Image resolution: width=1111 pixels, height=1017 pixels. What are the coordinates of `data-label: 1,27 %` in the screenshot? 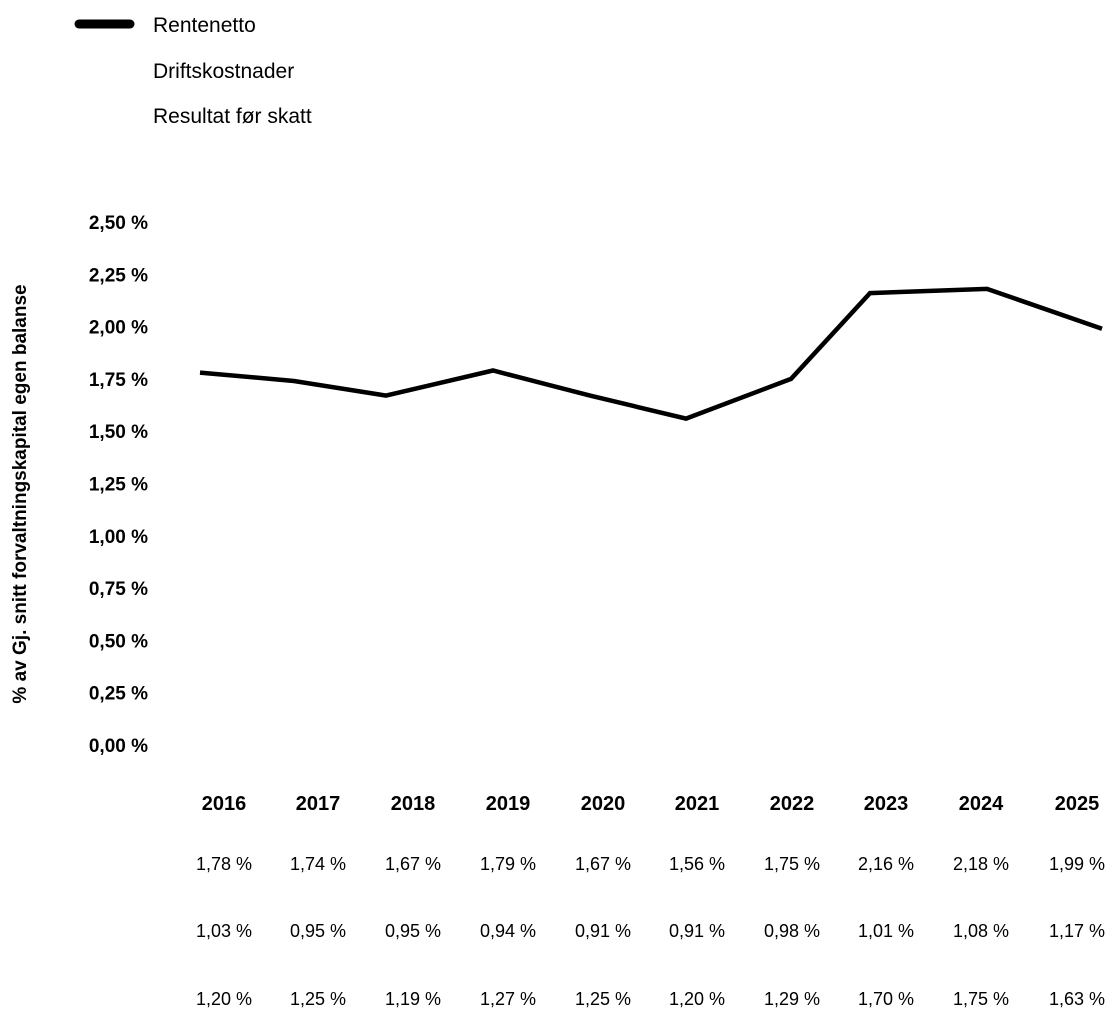 It's located at (508, 999).